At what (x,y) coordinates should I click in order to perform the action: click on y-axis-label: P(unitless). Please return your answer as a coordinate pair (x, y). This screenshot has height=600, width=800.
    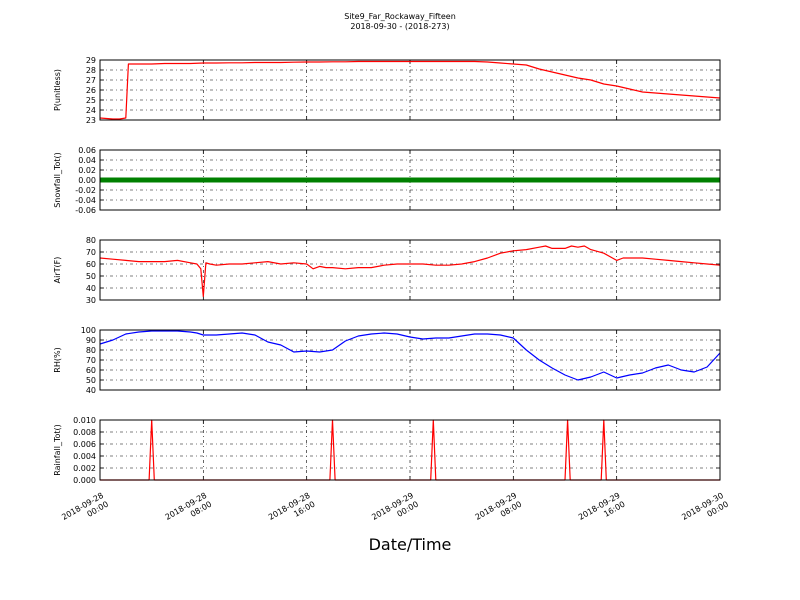
    Looking at the image, I should click on (57, 90).